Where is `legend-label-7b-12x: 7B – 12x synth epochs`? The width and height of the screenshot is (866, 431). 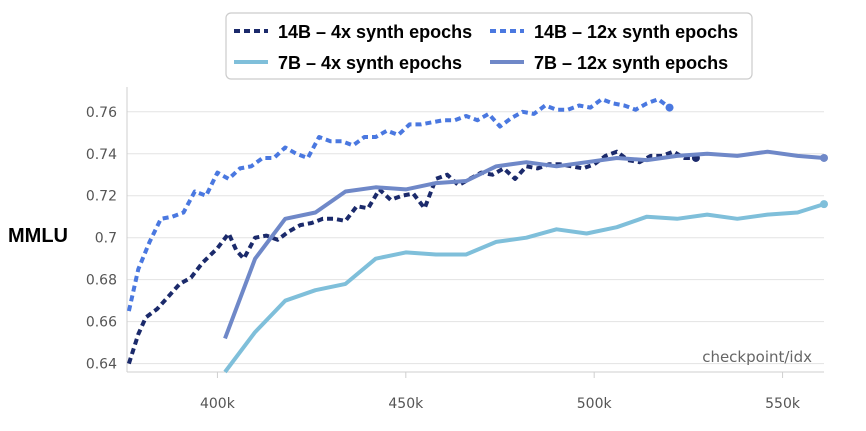 legend-label-7b-12x: 7B – 12x synth epochs is located at coordinates (631, 63).